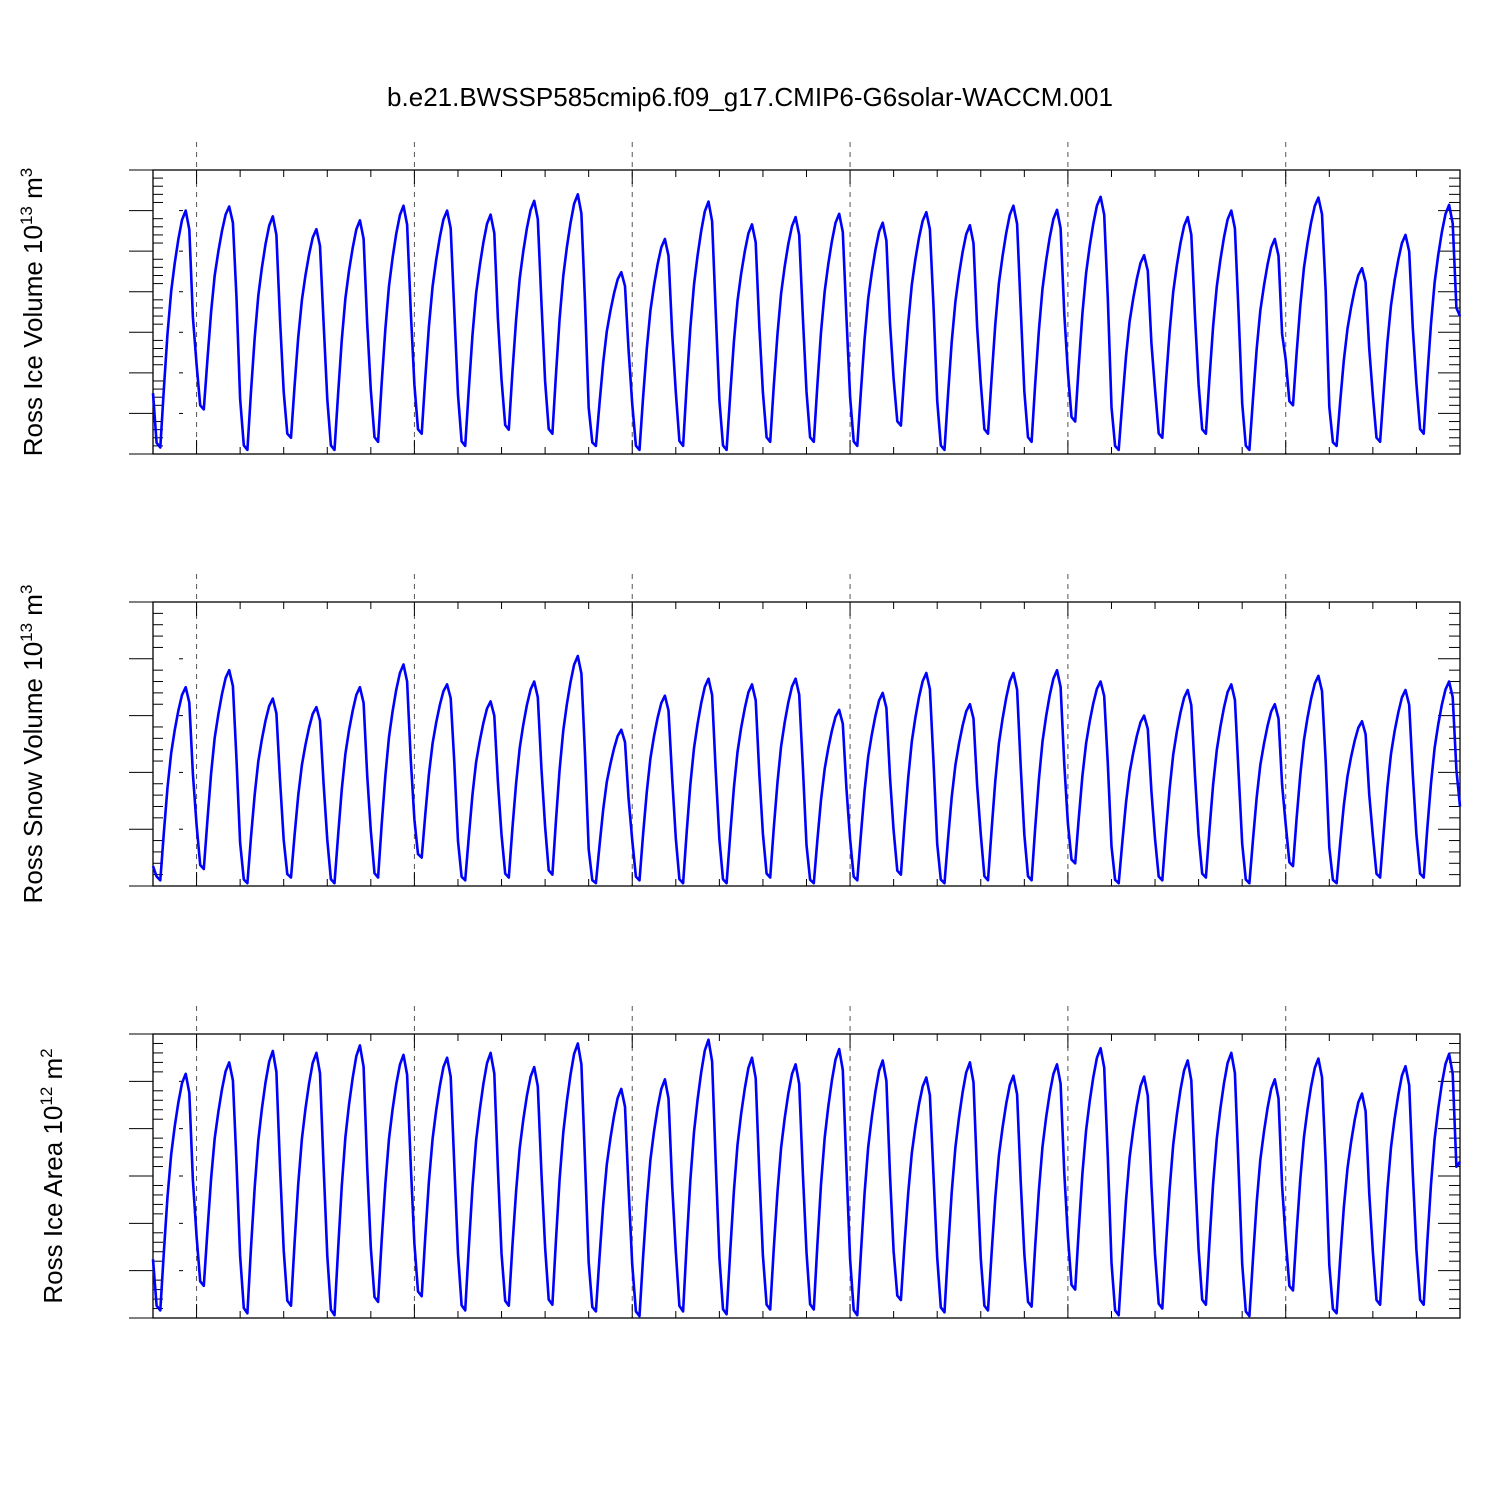 Image resolution: width=1500 pixels, height=1500 pixels. Describe the element at coordinates (52, 1175) in the screenshot. I see `y-axis-title: Ross Ice Area 1012 m2` at that location.